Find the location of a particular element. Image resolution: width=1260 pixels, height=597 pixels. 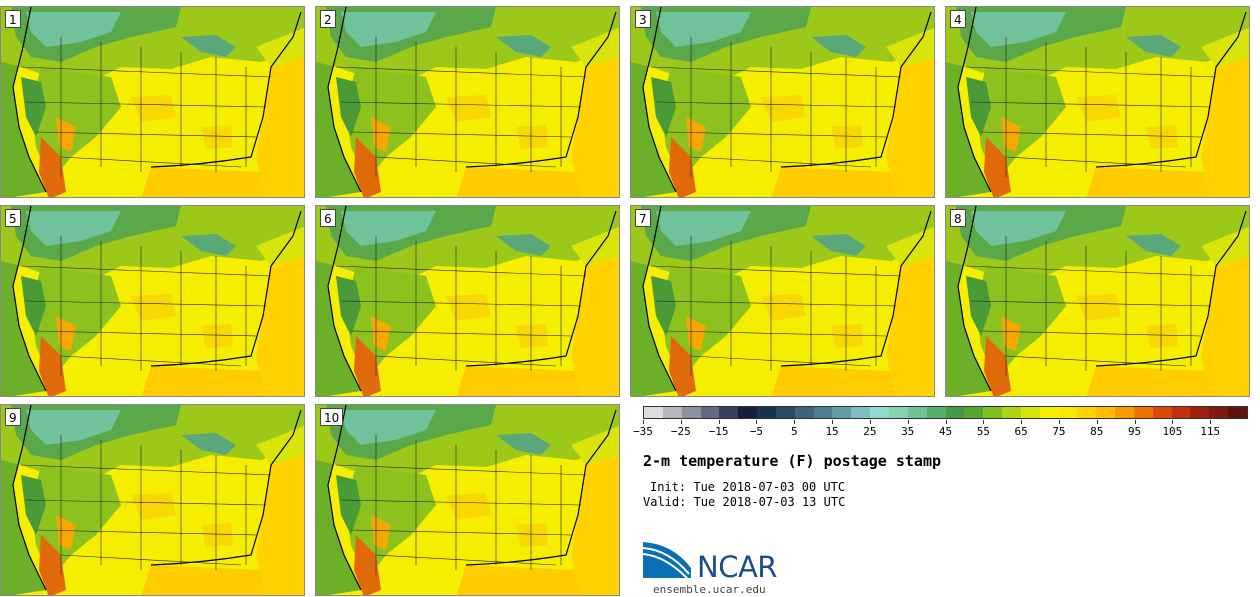

panel-number-label: 5 is located at coordinates (13, 218).